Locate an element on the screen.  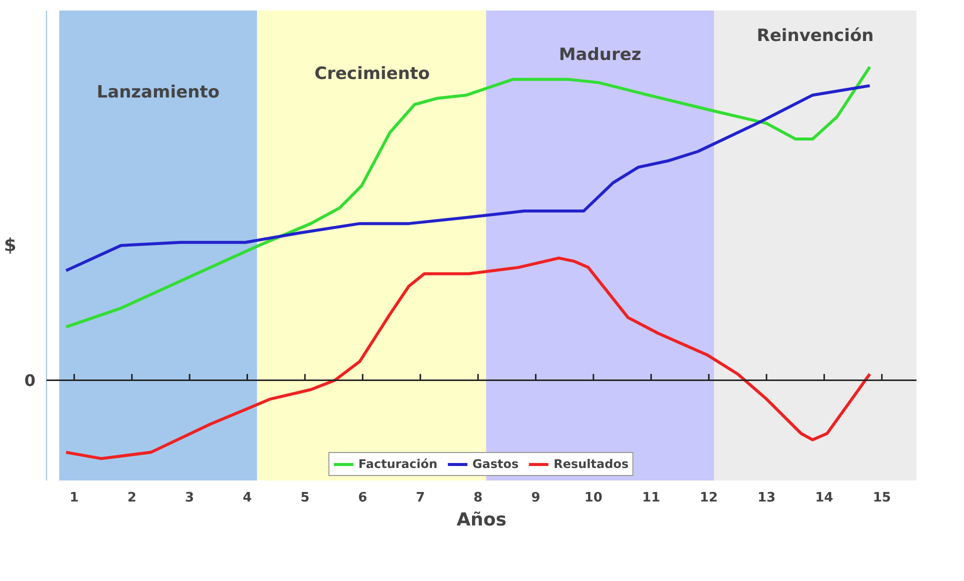
x-tick-label: 12 is located at coordinates (709, 498).